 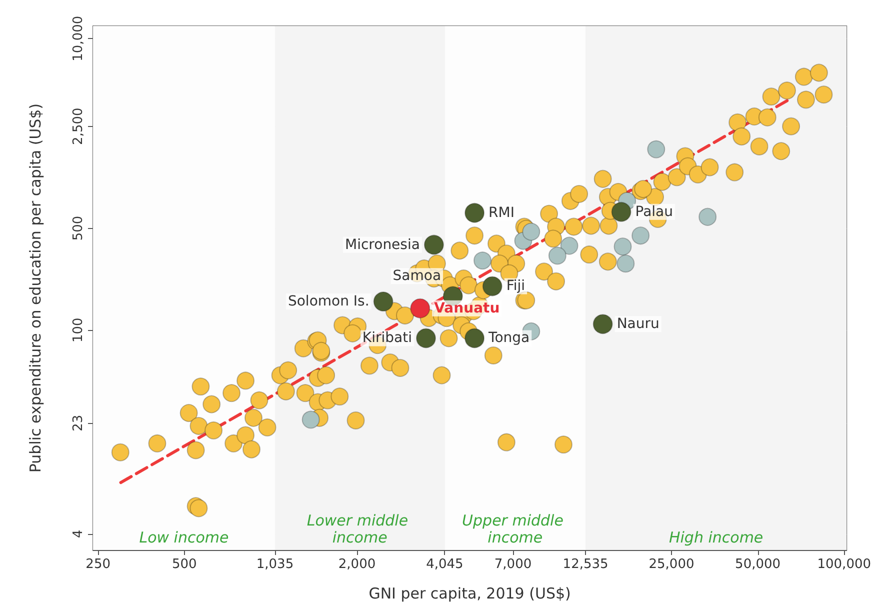 I want to click on x-axis-title: GNI per capita, 2019 (US$), so click(x=469, y=593).